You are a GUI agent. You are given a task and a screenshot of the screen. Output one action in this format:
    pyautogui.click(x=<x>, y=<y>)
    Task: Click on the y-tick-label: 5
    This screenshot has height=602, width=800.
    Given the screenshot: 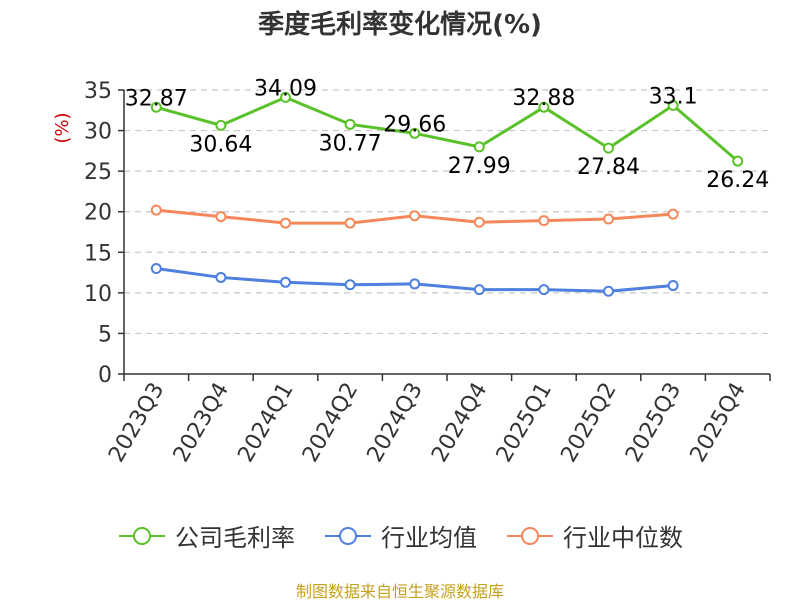 What is the action you would take?
    pyautogui.click(x=105, y=334)
    